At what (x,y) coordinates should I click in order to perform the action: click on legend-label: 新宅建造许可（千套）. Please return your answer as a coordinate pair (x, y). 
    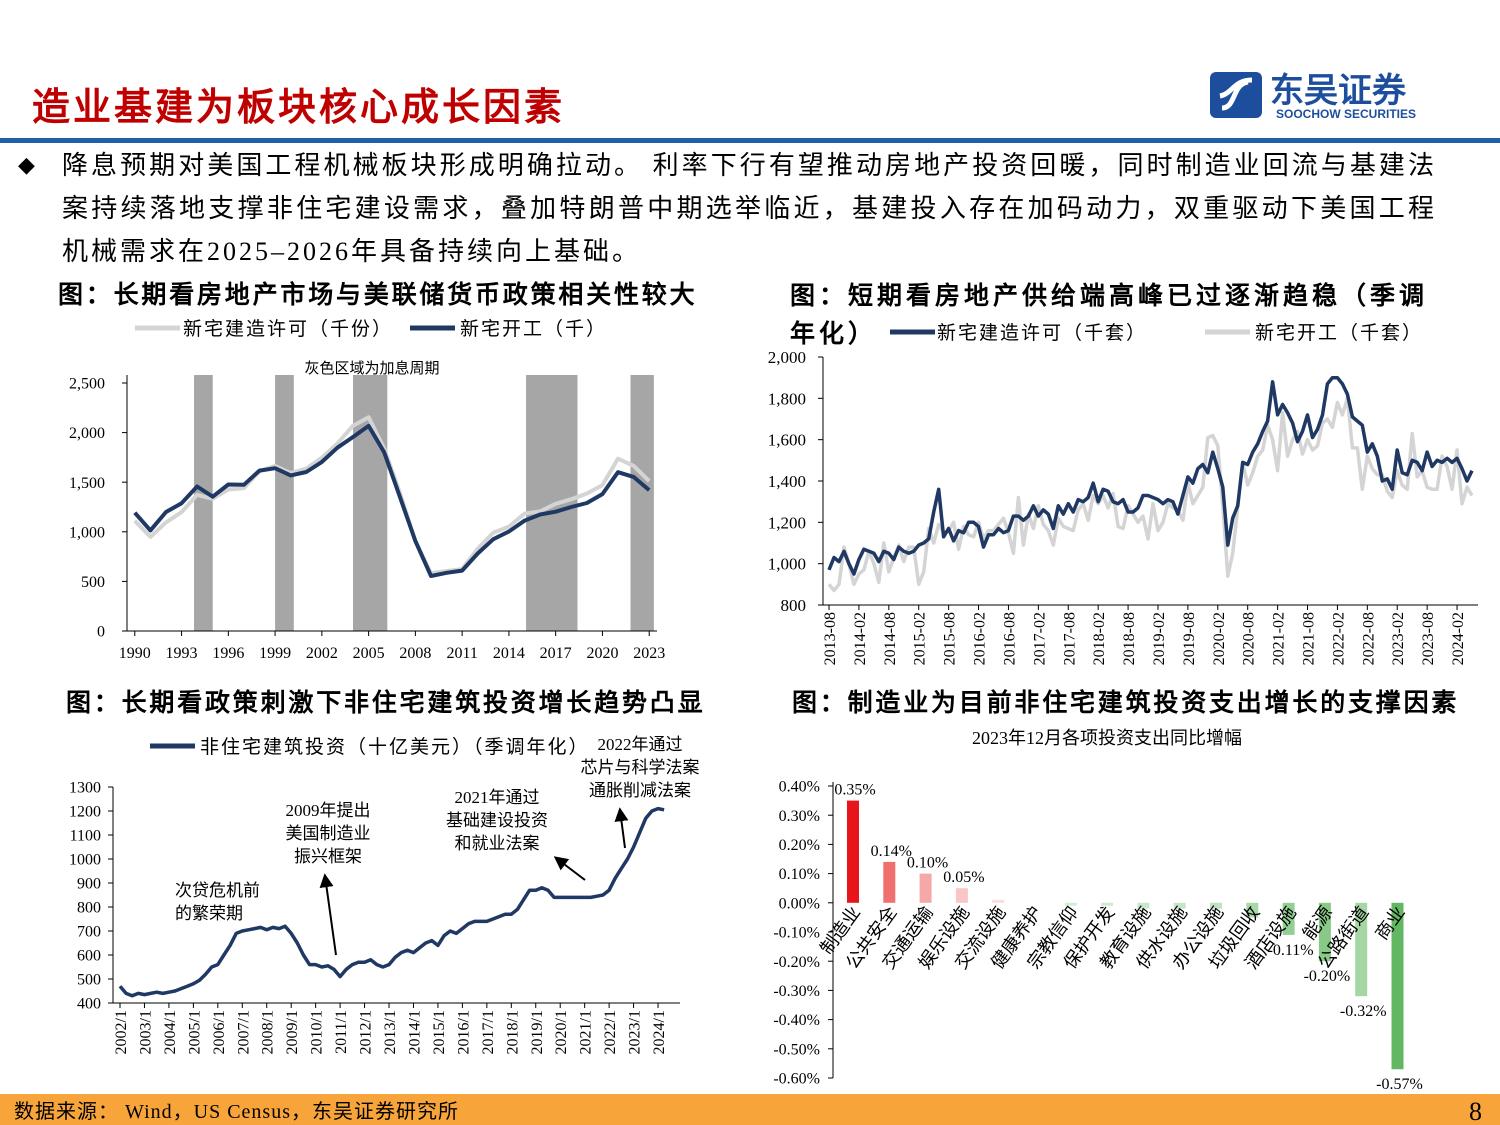
    Looking at the image, I should click on (1042, 333).